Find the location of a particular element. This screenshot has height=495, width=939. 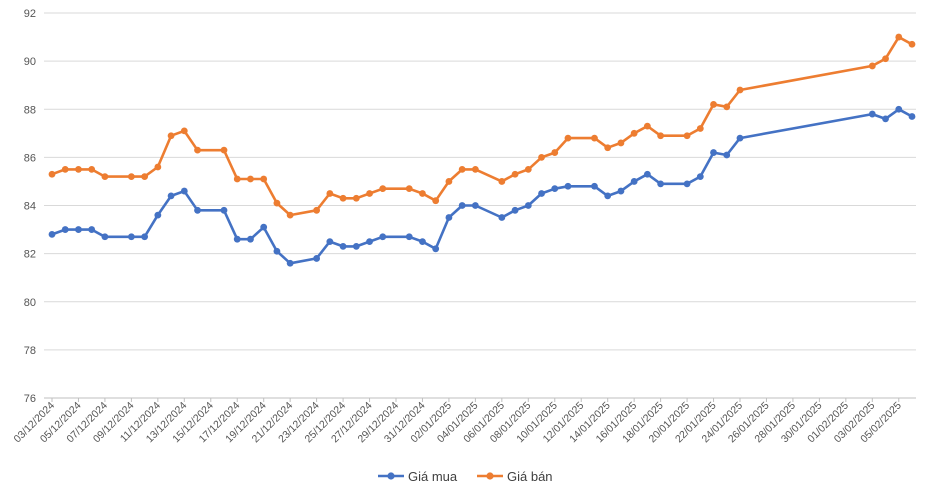

y-tick-label: 90 is located at coordinates (30, 62).